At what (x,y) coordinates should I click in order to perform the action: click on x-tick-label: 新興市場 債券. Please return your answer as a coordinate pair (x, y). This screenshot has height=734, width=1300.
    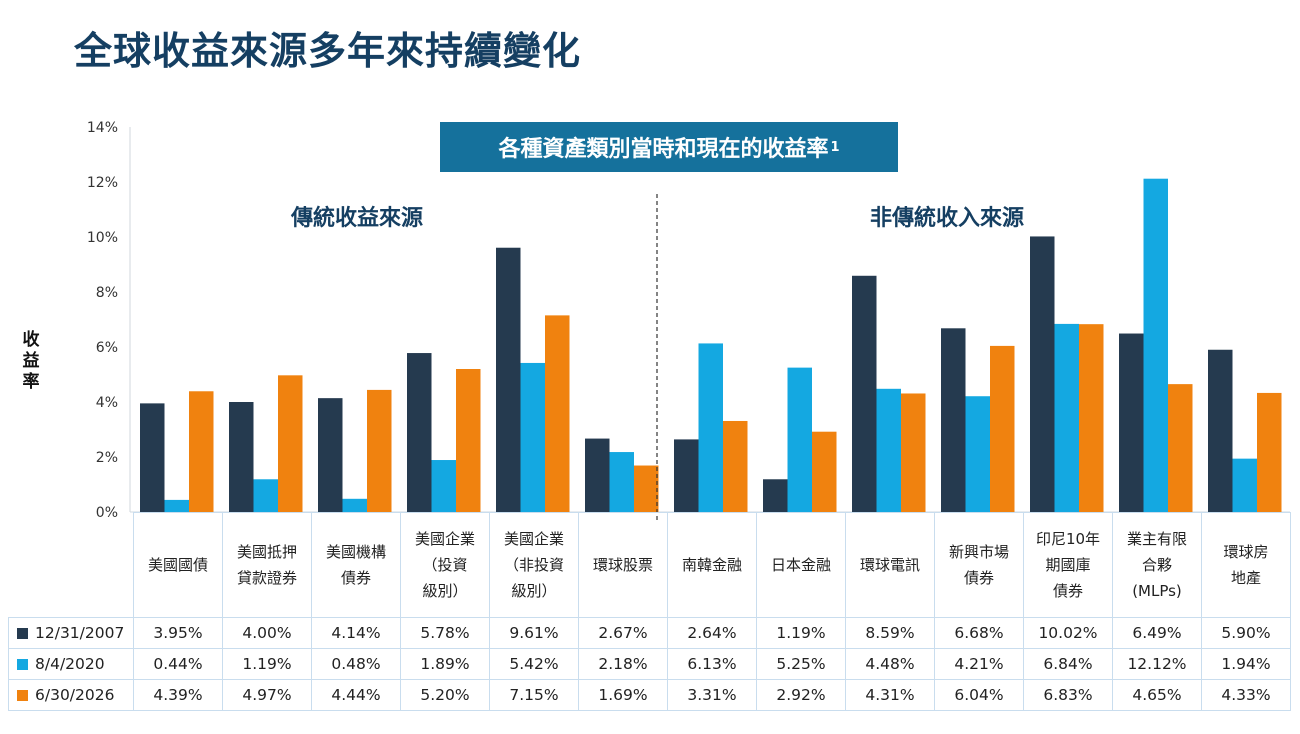
    Looking at the image, I should click on (979, 565).